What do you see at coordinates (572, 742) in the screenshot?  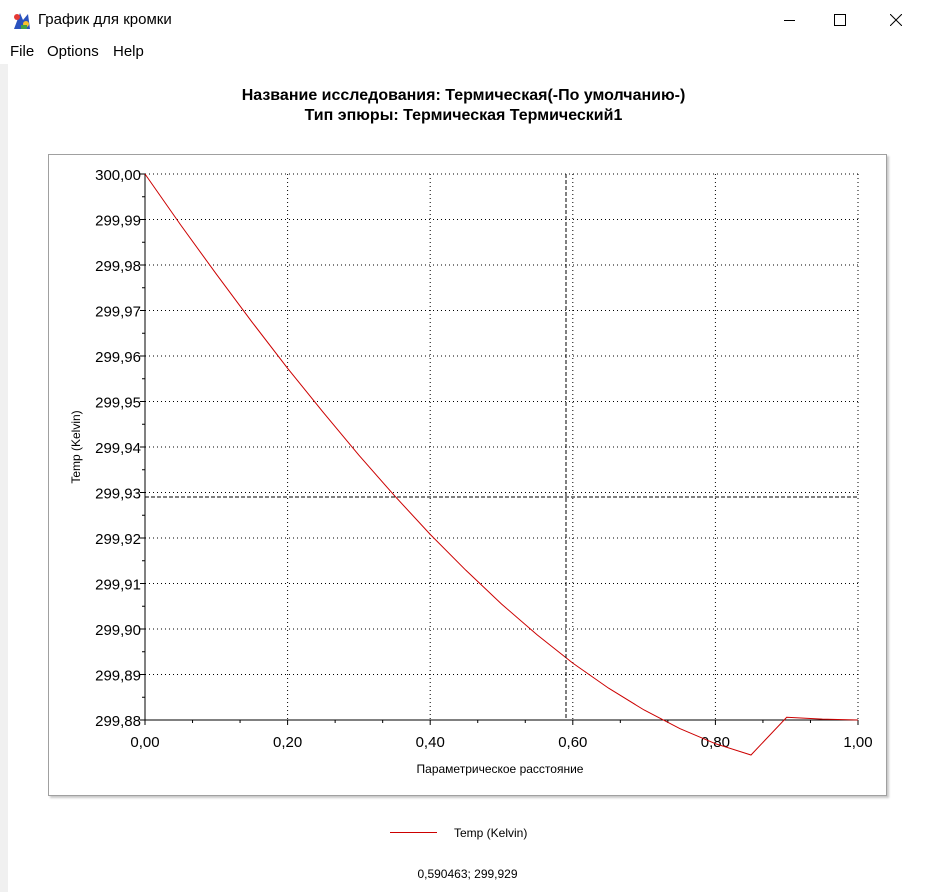 I see `x-tick-label: 0,60` at bounding box center [572, 742].